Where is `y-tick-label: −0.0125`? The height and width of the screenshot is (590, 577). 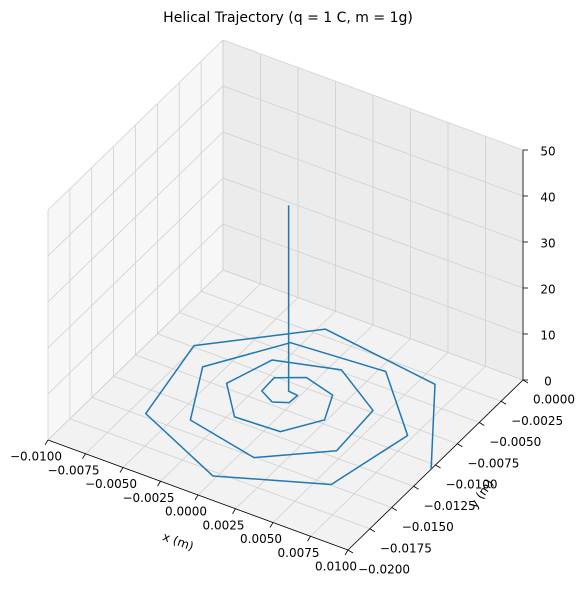
y-tick-label: −0.0125 is located at coordinates (450, 506).